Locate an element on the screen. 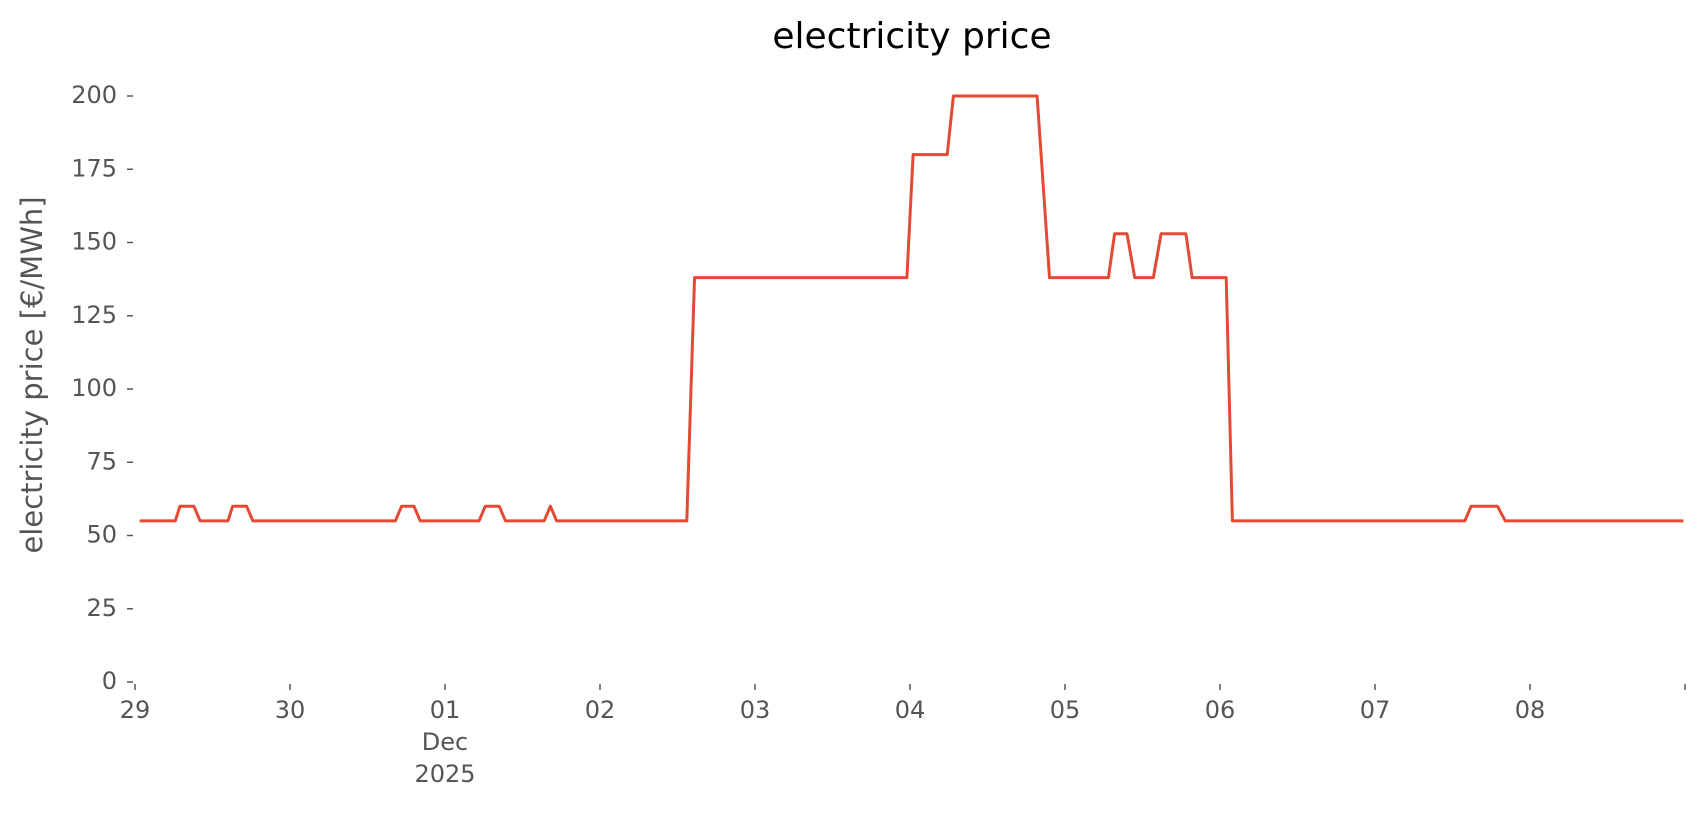 This screenshot has height=815, width=1706. x-tick-label: 02 is located at coordinates (600, 710).